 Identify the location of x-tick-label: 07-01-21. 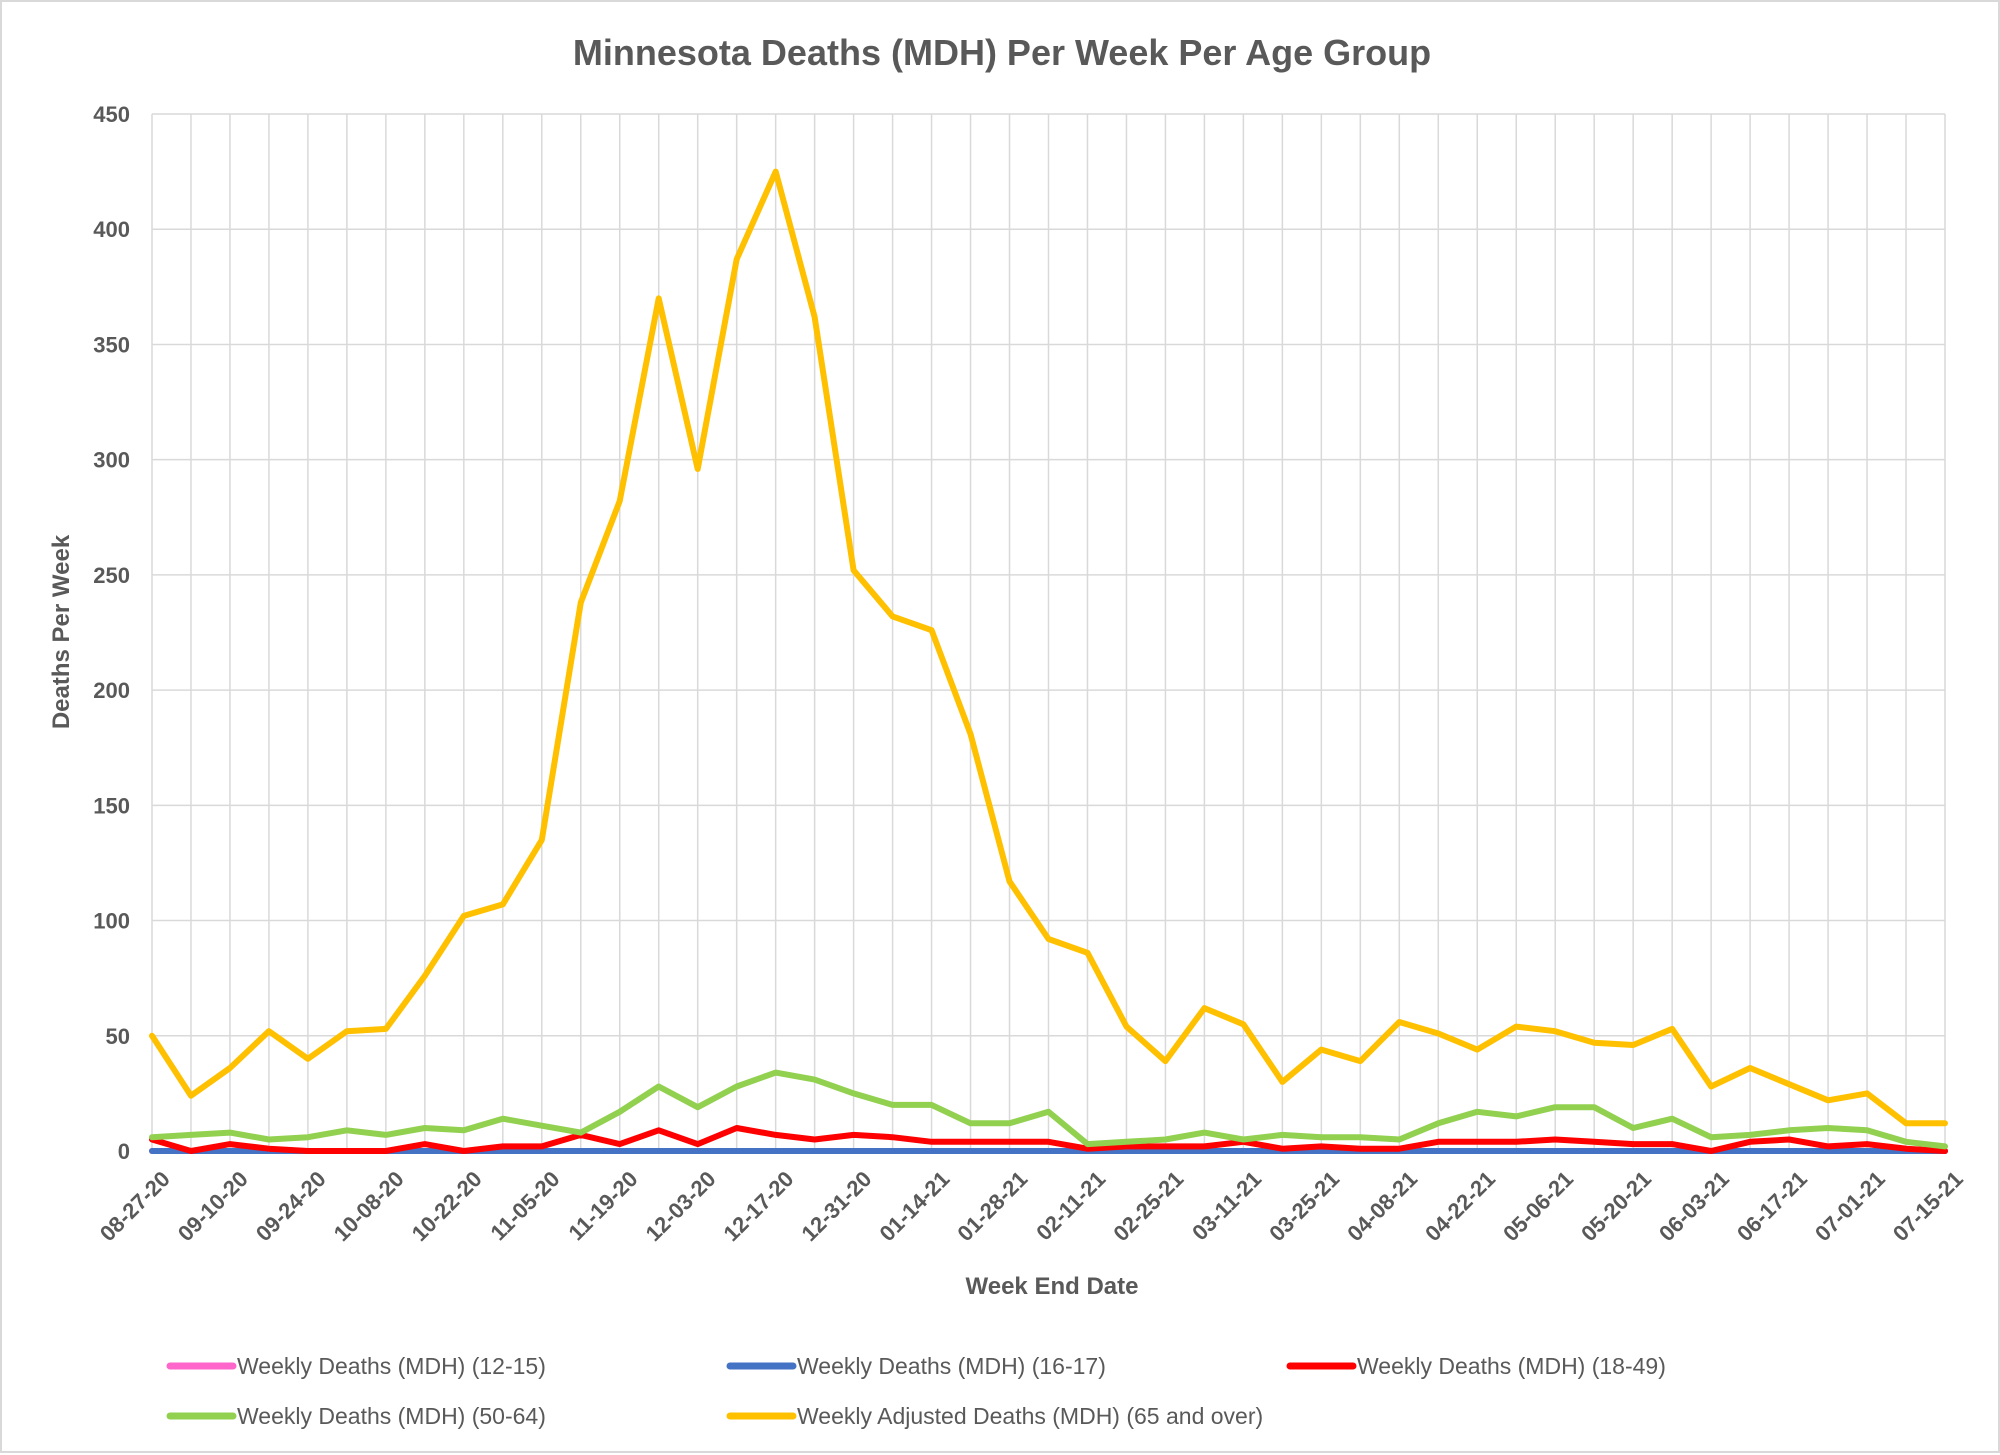
(1850, 1206).